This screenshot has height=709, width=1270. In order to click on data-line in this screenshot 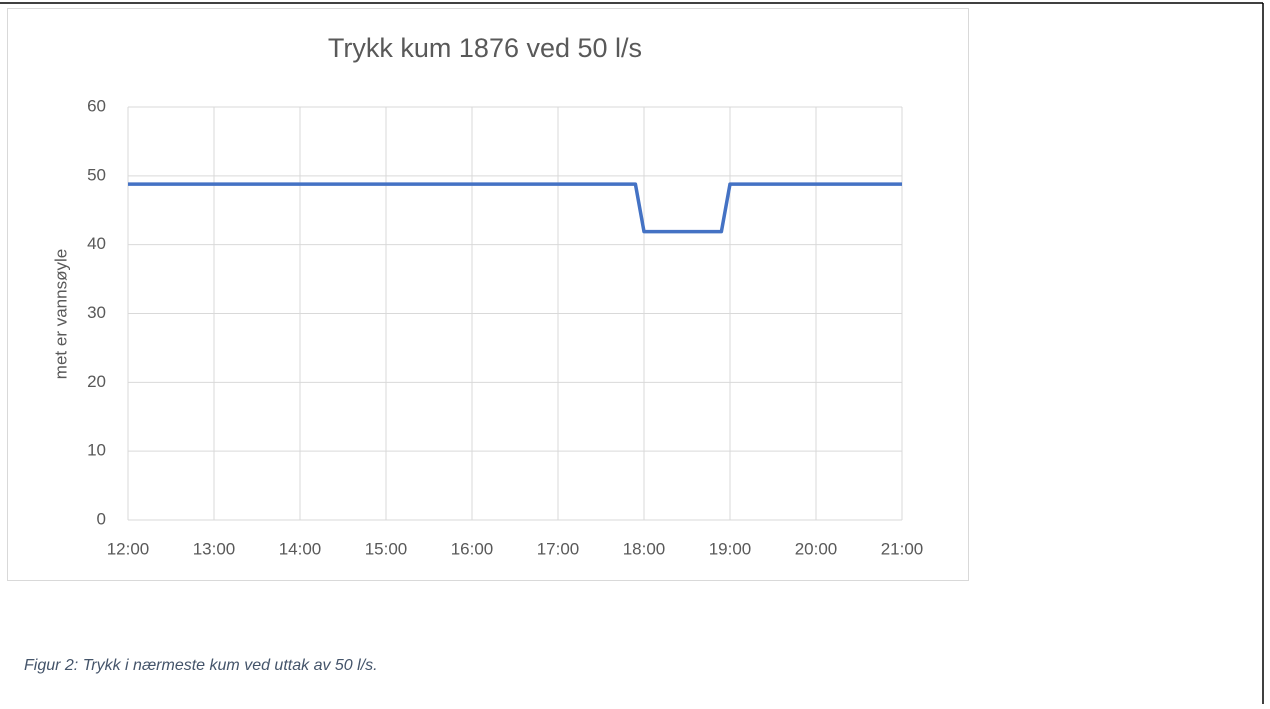, I will do `click(515, 208)`.